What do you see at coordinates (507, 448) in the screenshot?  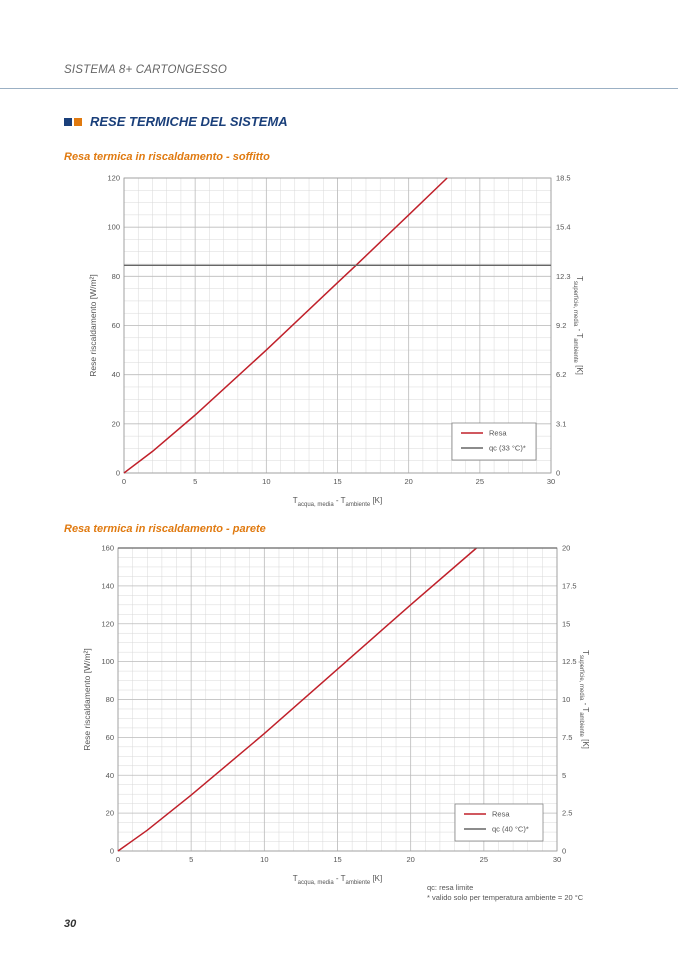 I see `chart1-legend-entry: qᴄ (33 °C)*` at bounding box center [507, 448].